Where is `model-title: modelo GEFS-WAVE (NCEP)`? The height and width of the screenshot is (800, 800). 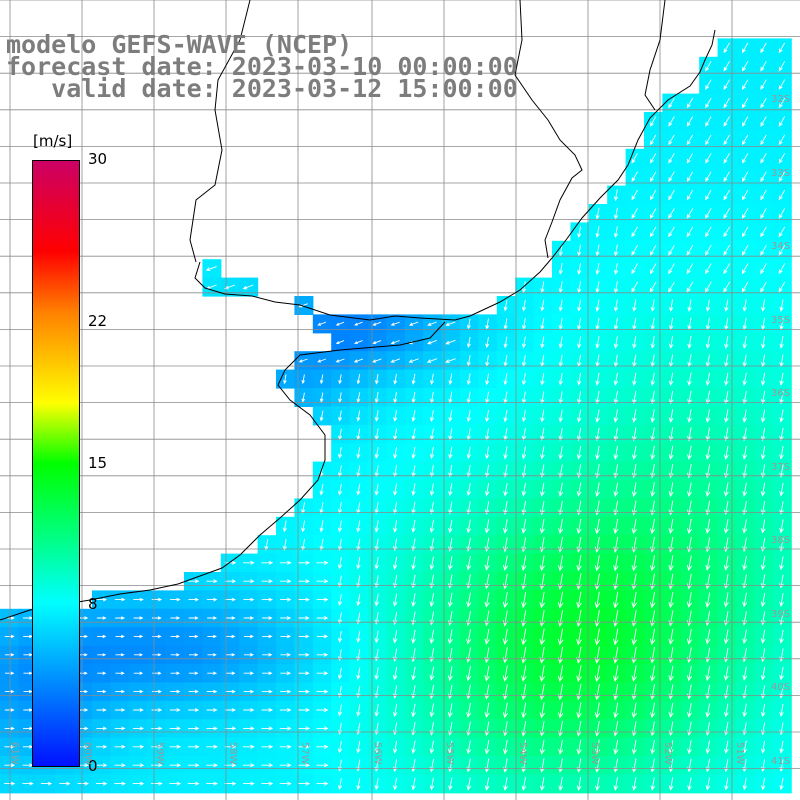 model-title: modelo GEFS-WAVE (NCEP) is located at coordinates (179, 44).